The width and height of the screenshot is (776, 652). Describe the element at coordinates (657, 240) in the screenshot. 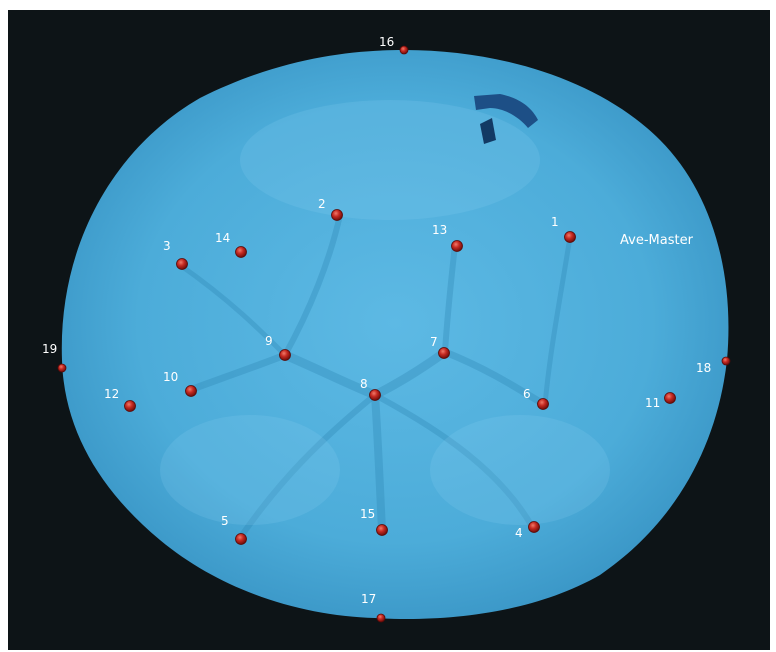

I see `model-label: Ave-Master` at that location.